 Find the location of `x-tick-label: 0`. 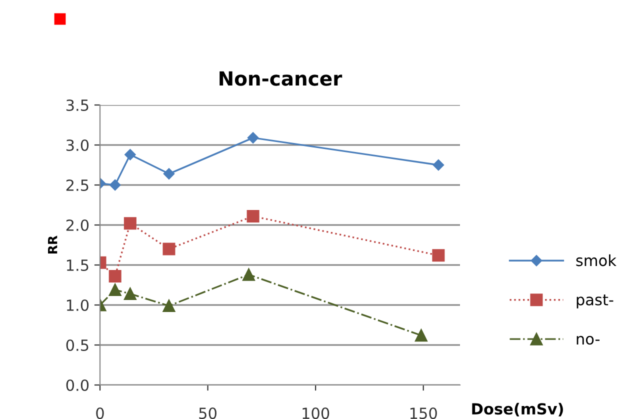

x-tick-label: 0 is located at coordinates (100, 413).